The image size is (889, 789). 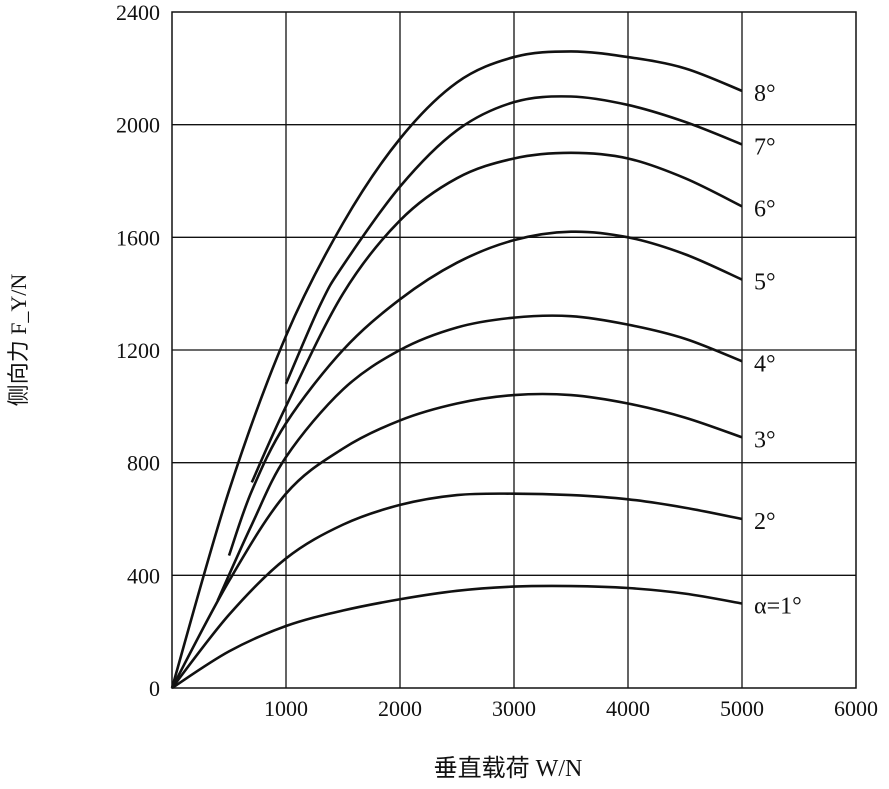 I want to click on y-tick-labels: 400 800 1200 1600 2000 2400, so click(x=138, y=294).